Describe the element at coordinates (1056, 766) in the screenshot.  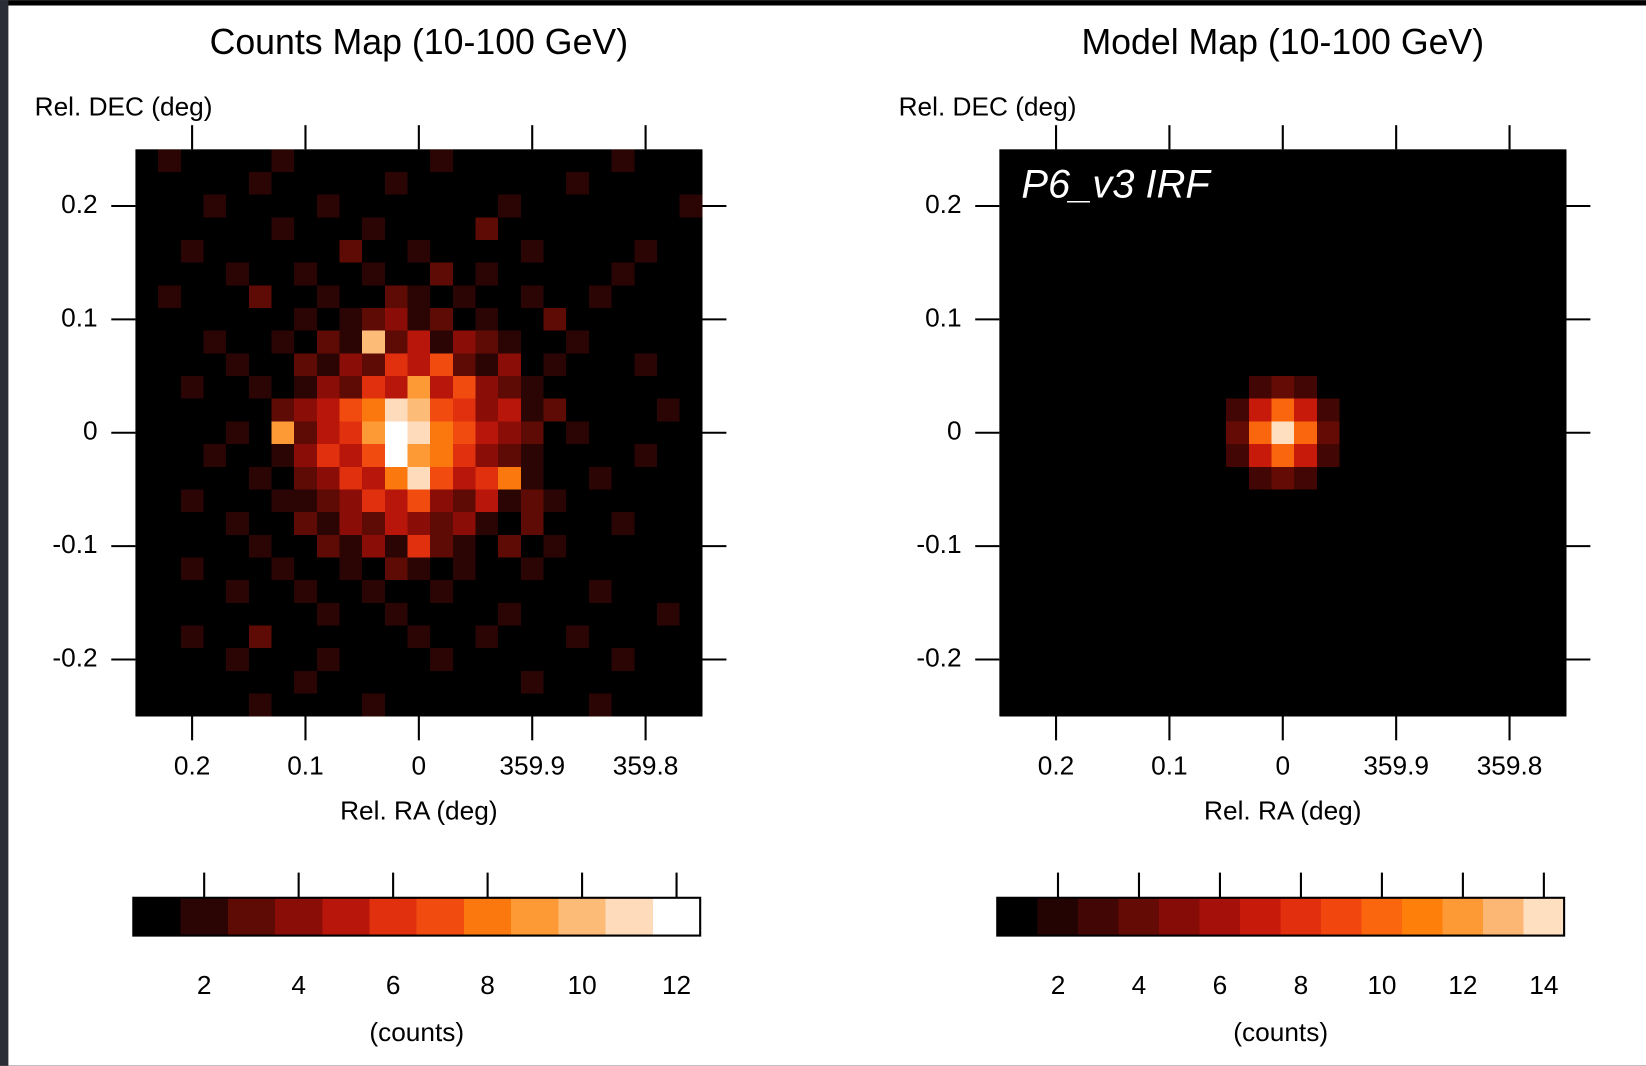
I see `x-tick-label: 0.2` at that location.